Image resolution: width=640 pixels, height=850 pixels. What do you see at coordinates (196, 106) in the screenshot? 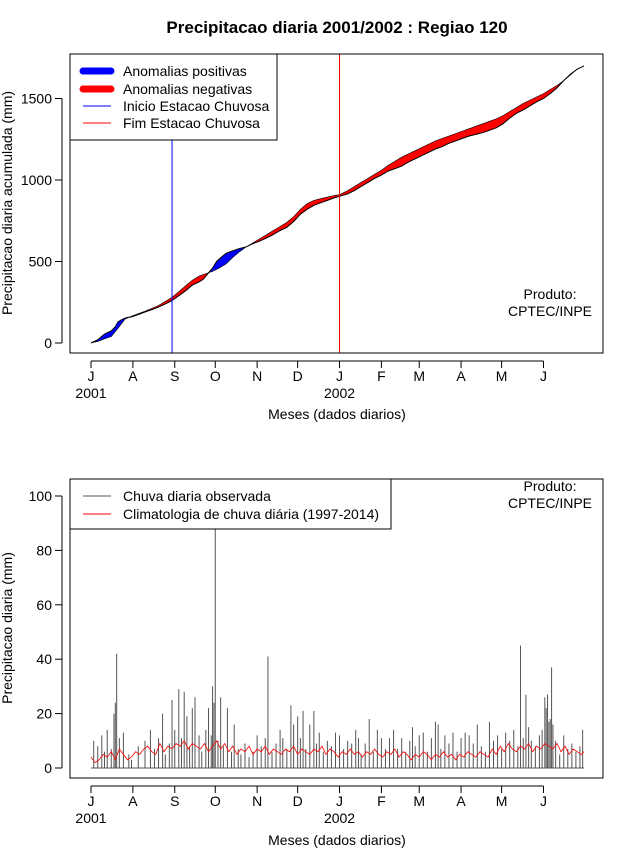
I see `legend-label-inicio: Inicio Estacao Chuvosa` at bounding box center [196, 106].